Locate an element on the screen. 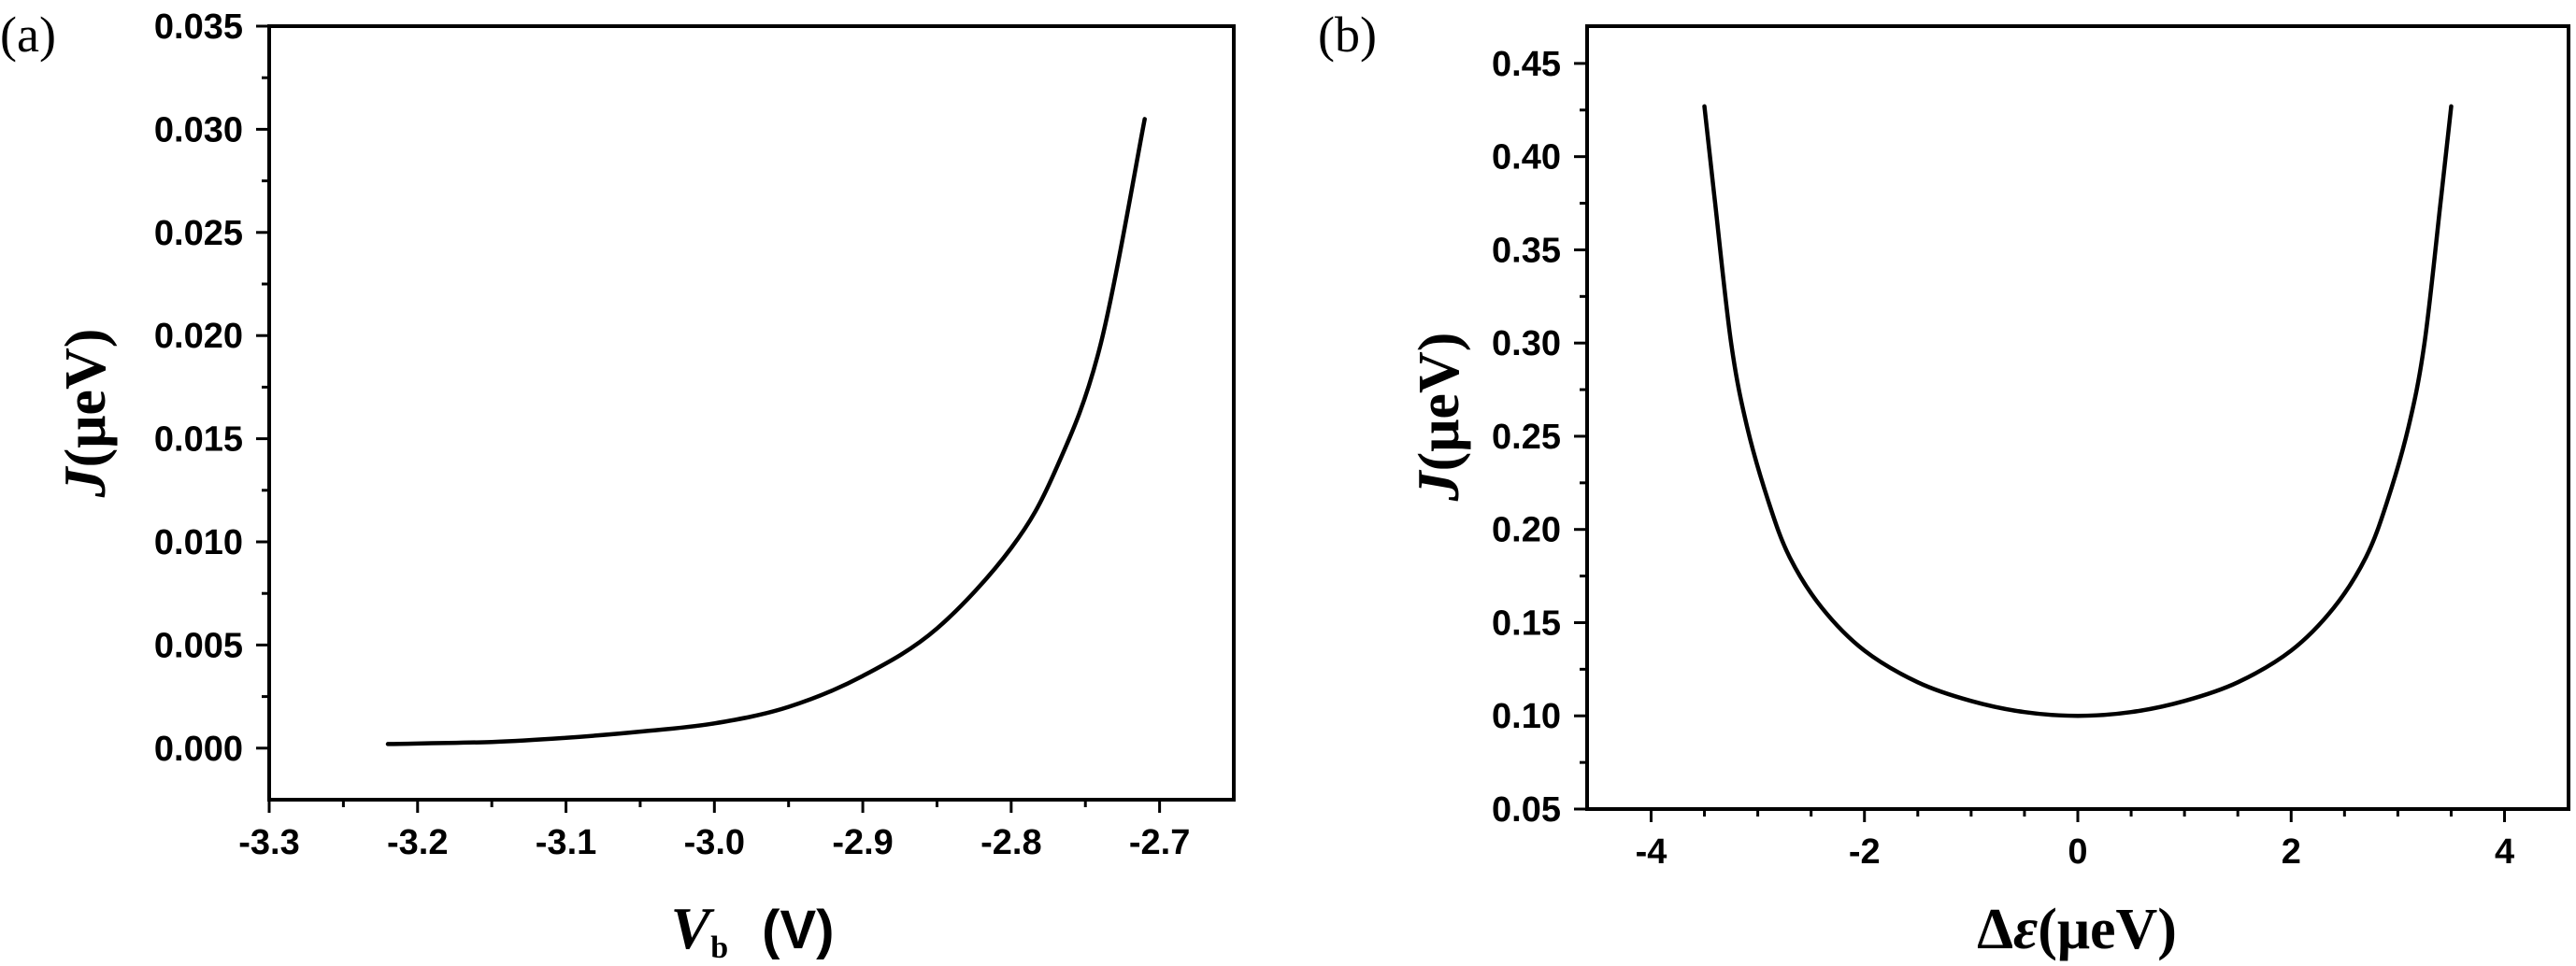  a-x-tick-label: -3.1 is located at coordinates (566, 842).